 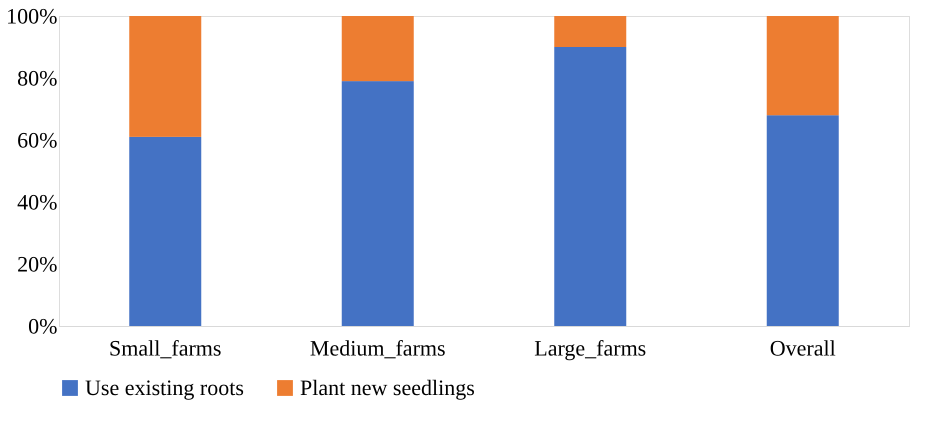 I want to click on x-tick-label: Overall, so click(x=803, y=348).